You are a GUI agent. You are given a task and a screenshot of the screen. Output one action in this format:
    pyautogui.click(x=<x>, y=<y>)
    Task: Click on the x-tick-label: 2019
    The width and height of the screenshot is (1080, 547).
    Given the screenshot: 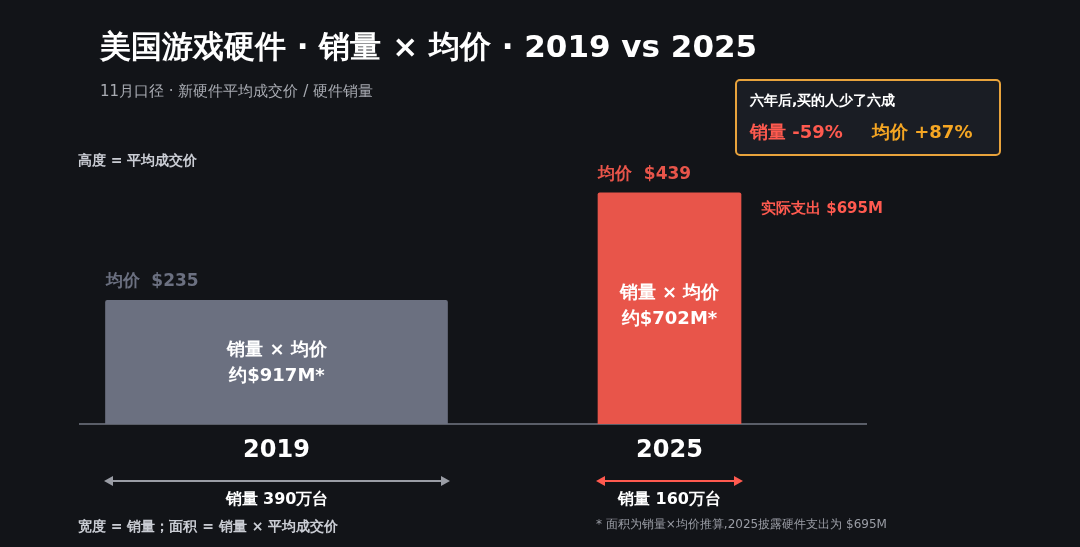 What is the action you would take?
    pyautogui.click(x=276, y=448)
    